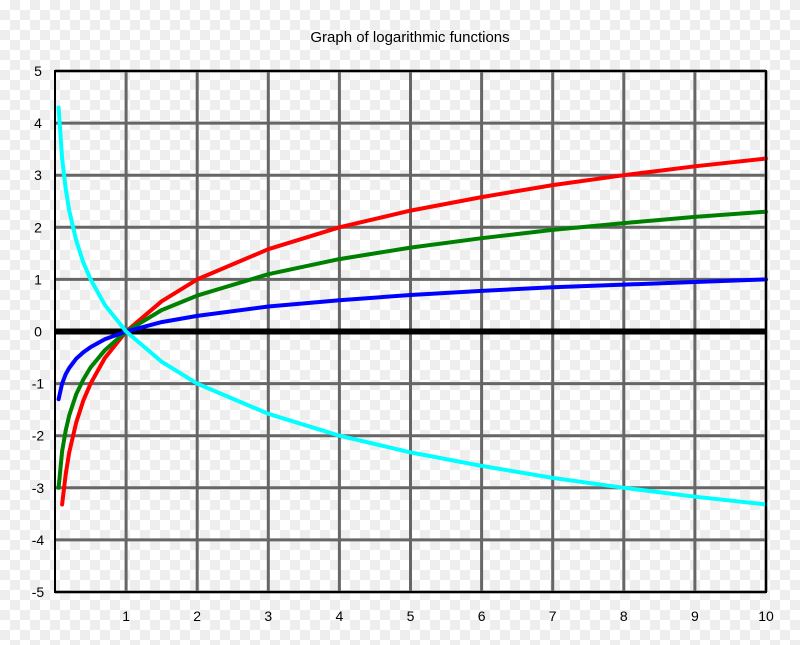  What do you see at coordinates (38, 488) in the screenshot?
I see `y-tick-label: -3` at bounding box center [38, 488].